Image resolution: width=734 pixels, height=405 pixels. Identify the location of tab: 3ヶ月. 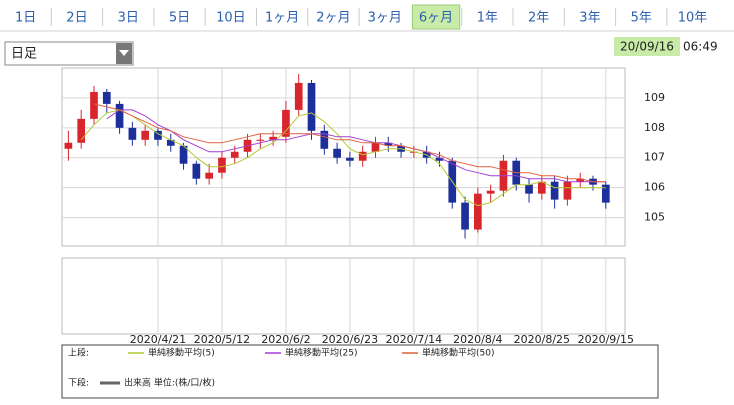
(385, 18).